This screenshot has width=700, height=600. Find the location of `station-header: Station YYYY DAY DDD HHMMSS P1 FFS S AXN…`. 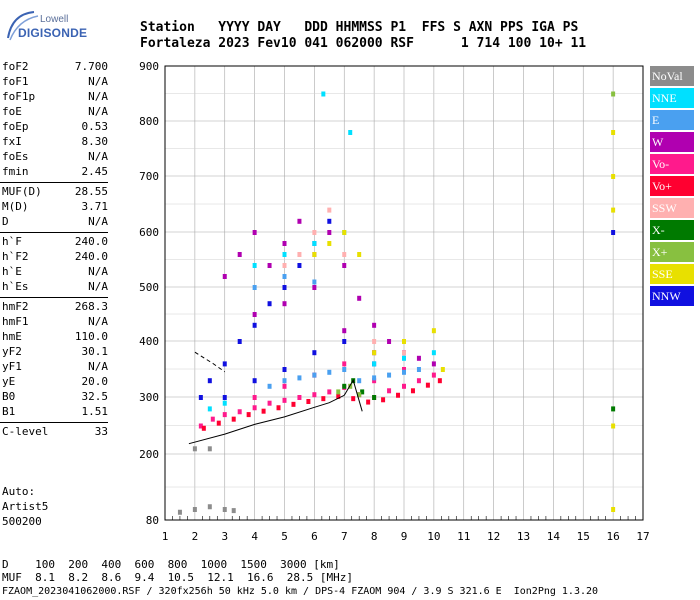

station-header: Station YYYY DAY DDD HHMMSS P1 FFS S AXN… is located at coordinates (363, 36).